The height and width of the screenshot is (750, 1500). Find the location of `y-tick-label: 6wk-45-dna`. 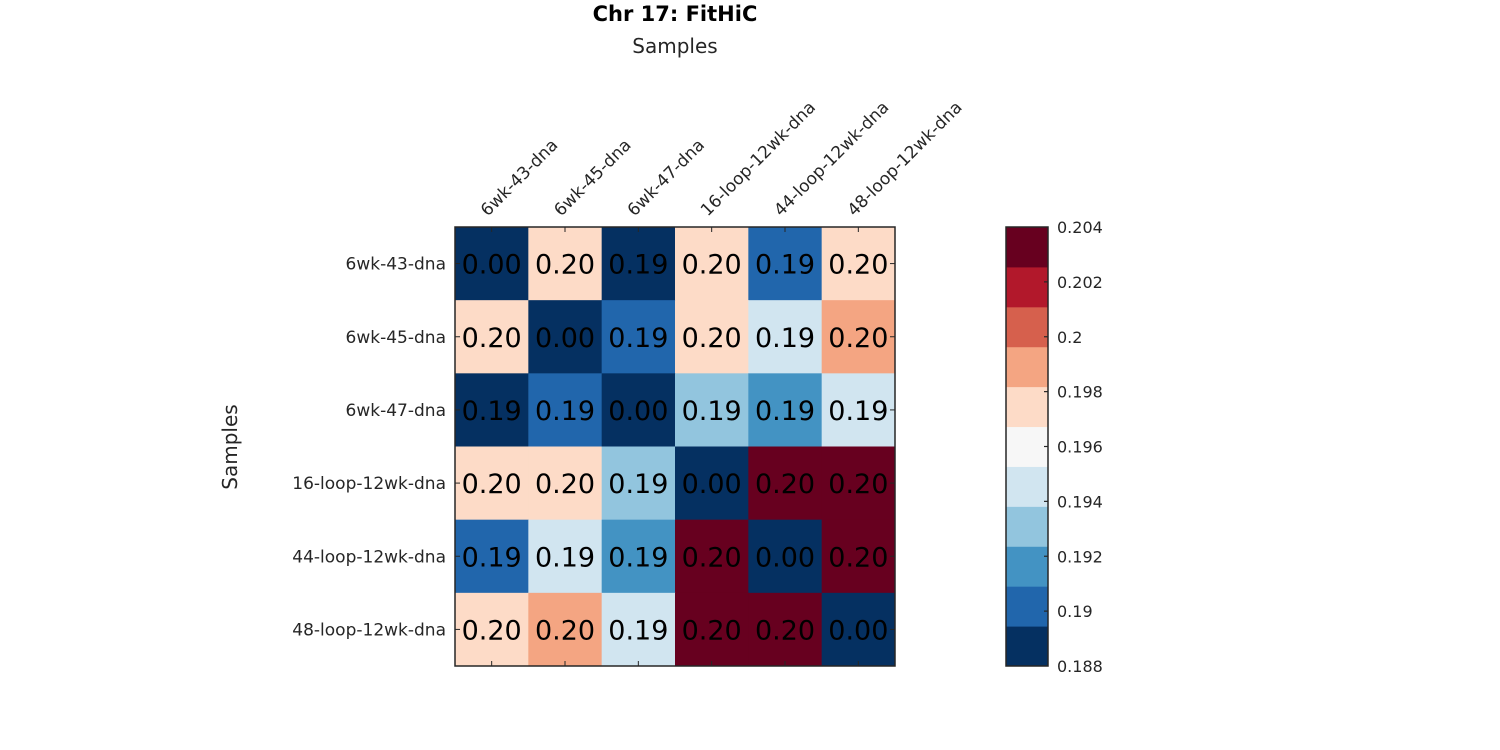

y-tick-label: 6wk-45-dna is located at coordinates (396, 338).